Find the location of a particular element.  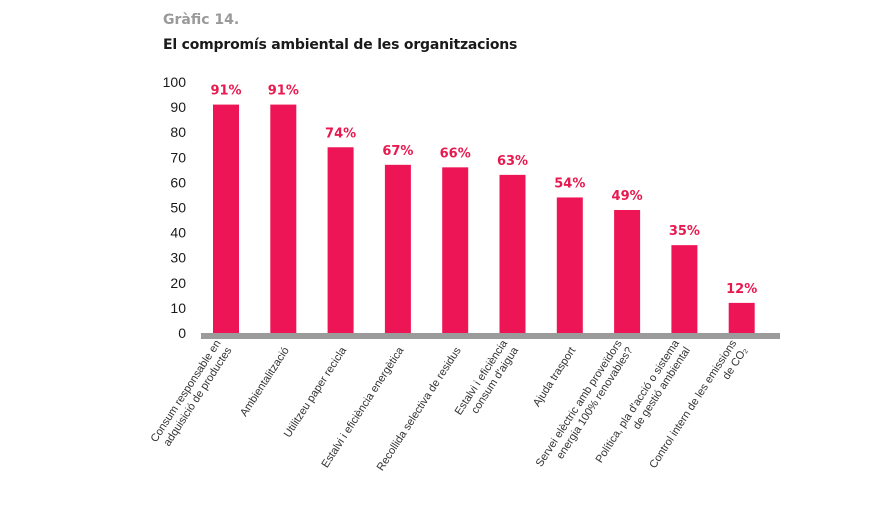

y-tick-label: 10 is located at coordinates (178, 308).